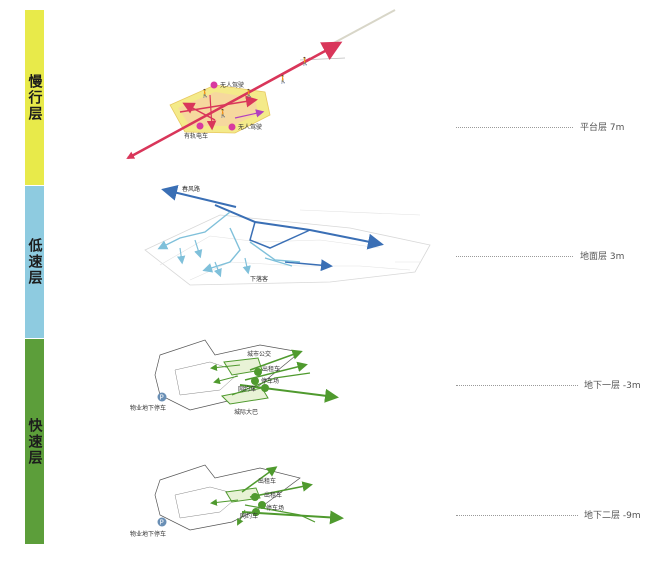 The image size is (658, 572). Describe the element at coordinates (275, 508) in the screenshot. I see `b2-parking-label: 停车场` at that location.